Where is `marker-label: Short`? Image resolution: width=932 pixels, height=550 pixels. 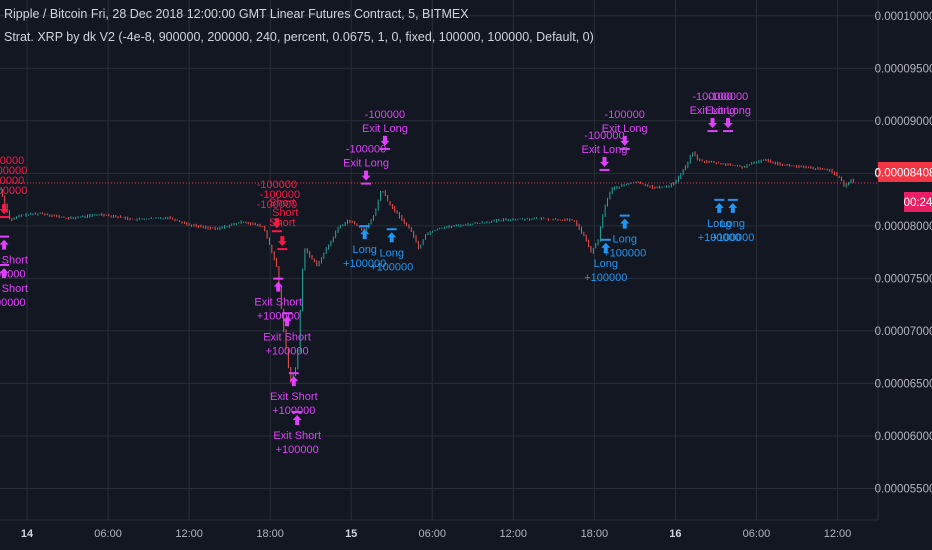 marker-label: Short is located at coordinates (282, 203).